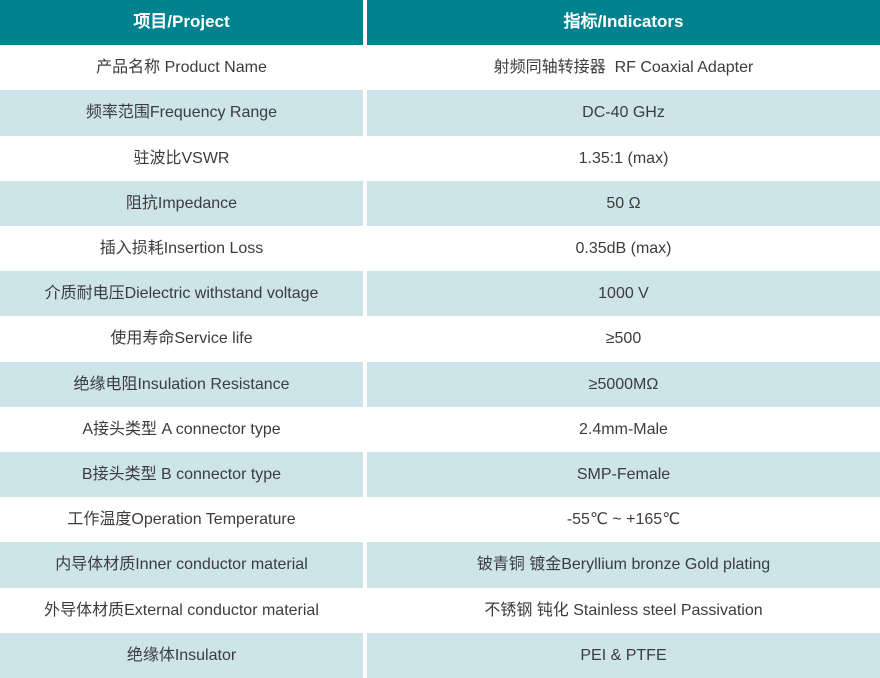 Image resolution: width=880 pixels, height=678 pixels. What do you see at coordinates (623, 429) in the screenshot?
I see `indicator-cell: 2.4mm-Male` at bounding box center [623, 429].